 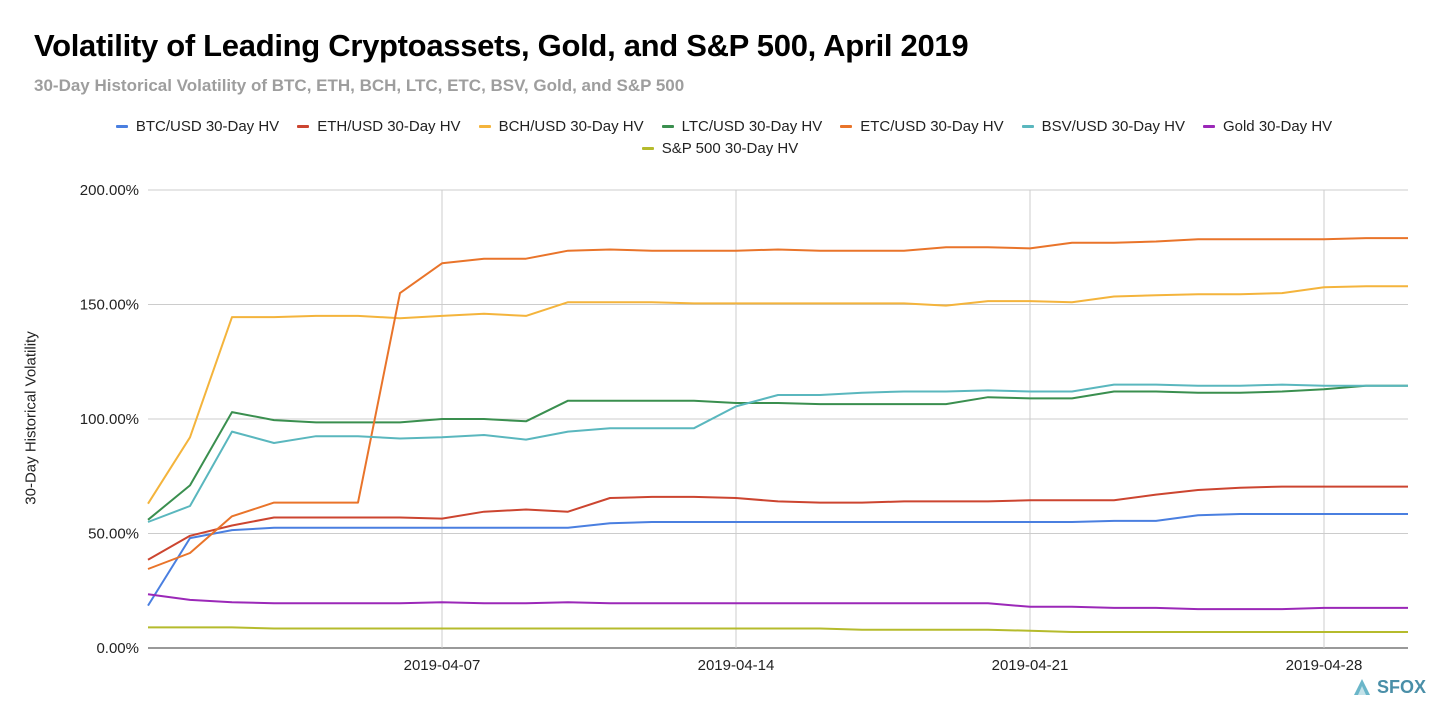 I want to click on legend-label: BSV/USD 30-Day HV, so click(x=1113, y=126).